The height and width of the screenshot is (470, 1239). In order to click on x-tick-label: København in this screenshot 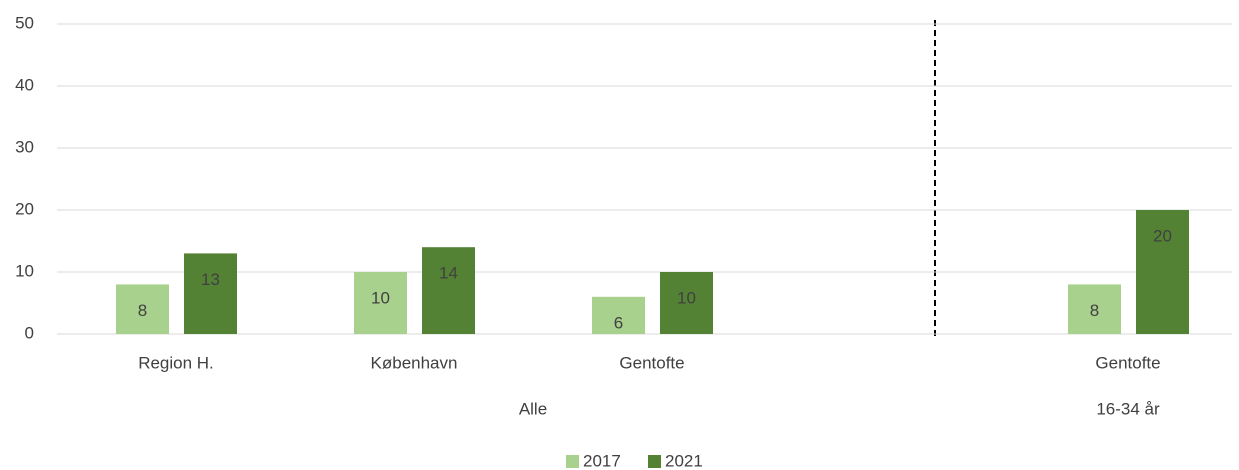, I will do `click(414, 362)`.